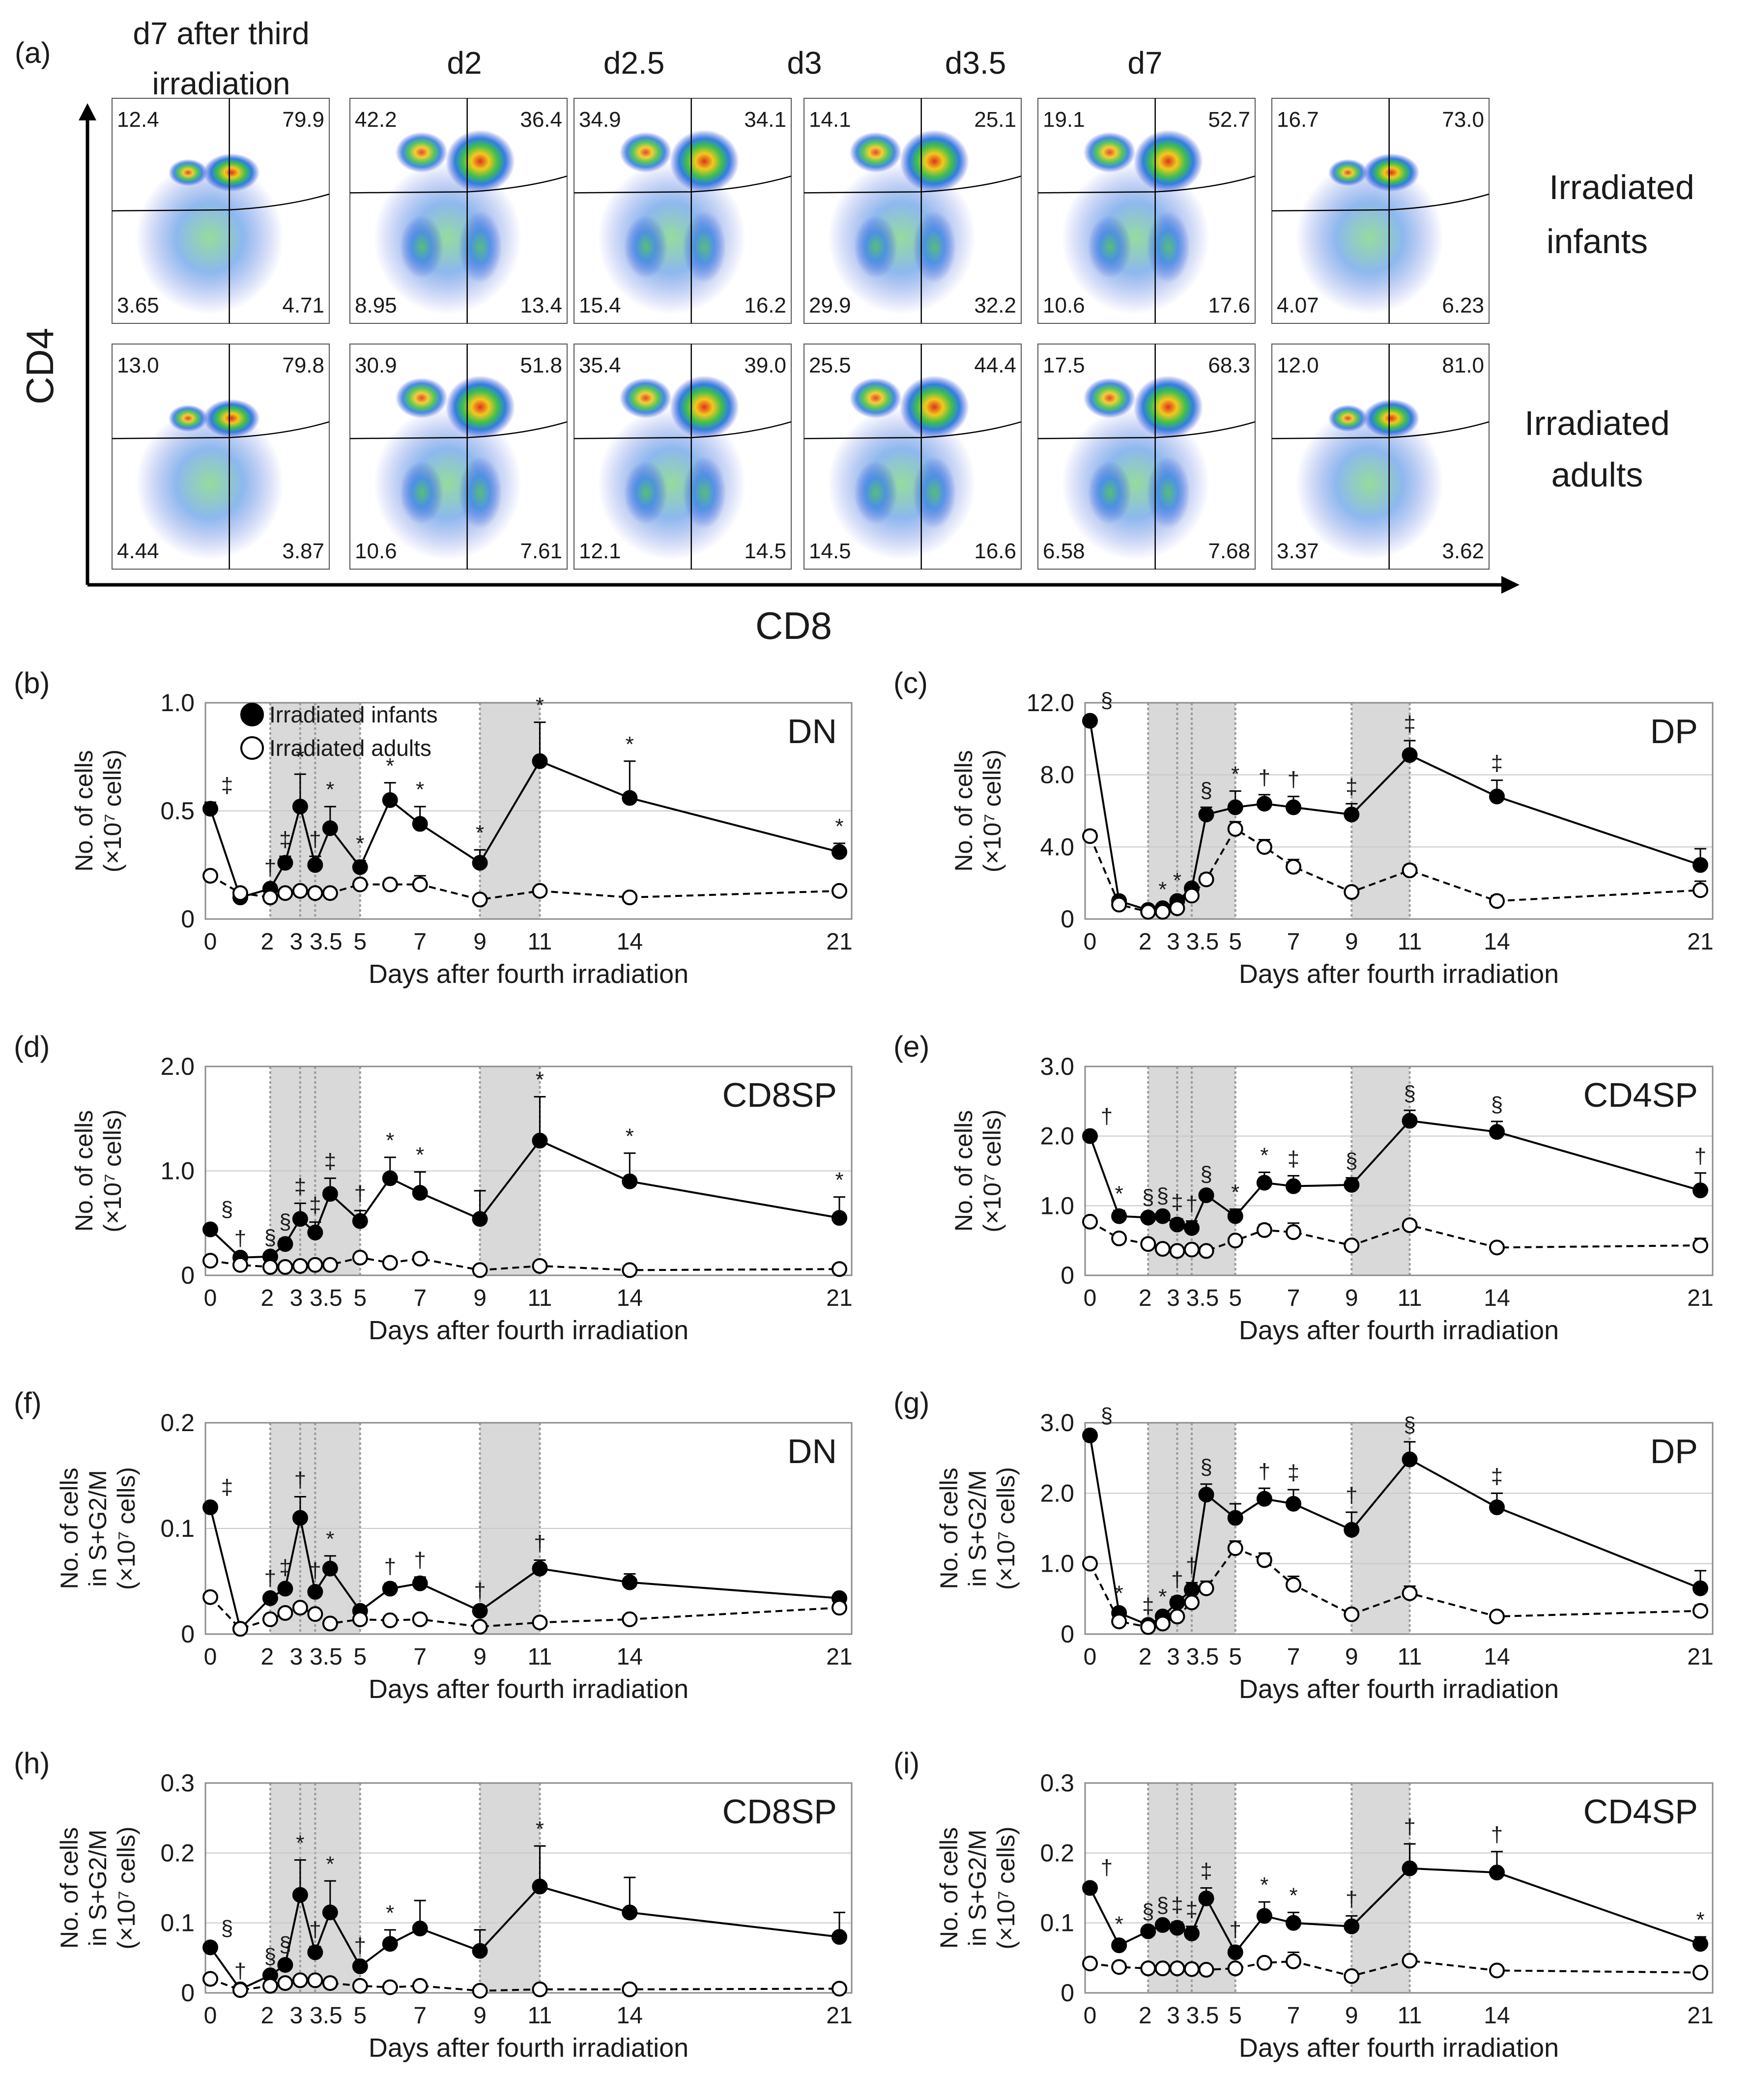 The width and height of the screenshot is (1750, 2100). I want to click on shaded-interval, so click(1380, 1888).